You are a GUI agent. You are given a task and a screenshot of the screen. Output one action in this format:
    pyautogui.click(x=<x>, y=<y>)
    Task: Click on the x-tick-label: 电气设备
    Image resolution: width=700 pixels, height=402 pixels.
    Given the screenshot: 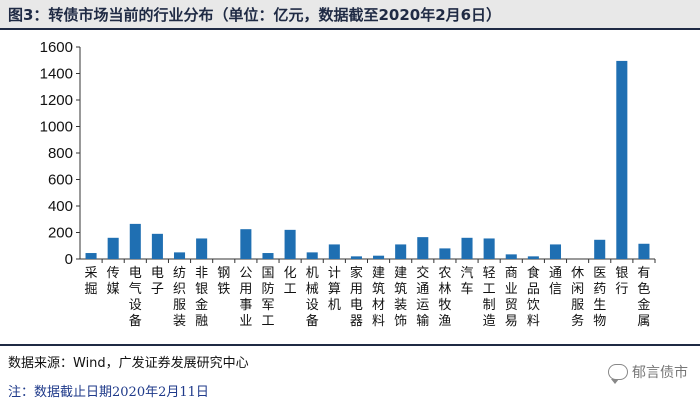 What is the action you would take?
    pyautogui.click(x=135, y=297)
    